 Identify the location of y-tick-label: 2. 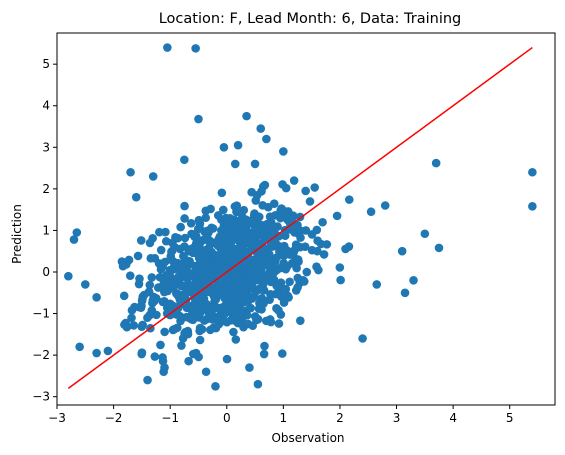
(46, 189).